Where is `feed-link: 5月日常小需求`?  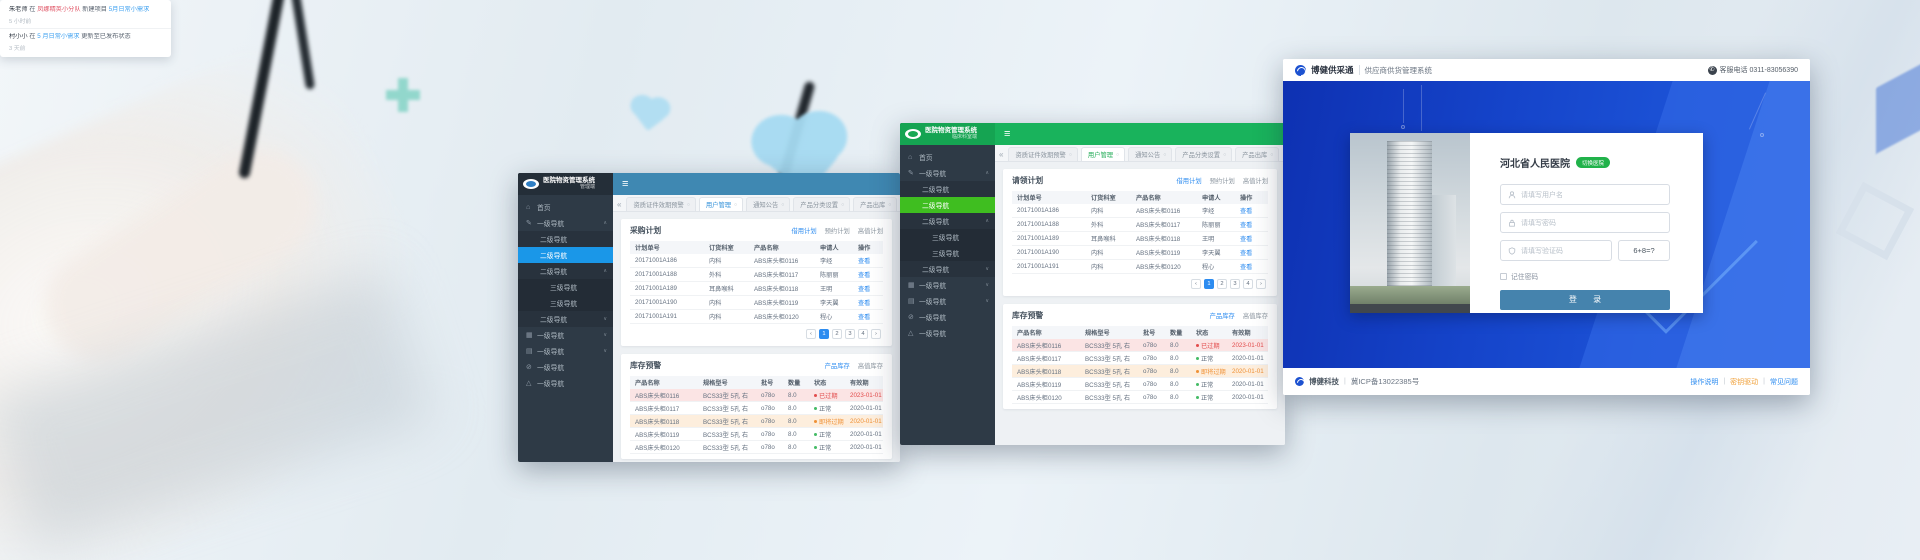
feed-link: 5月日常小需求 is located at coordinates (129, 9).